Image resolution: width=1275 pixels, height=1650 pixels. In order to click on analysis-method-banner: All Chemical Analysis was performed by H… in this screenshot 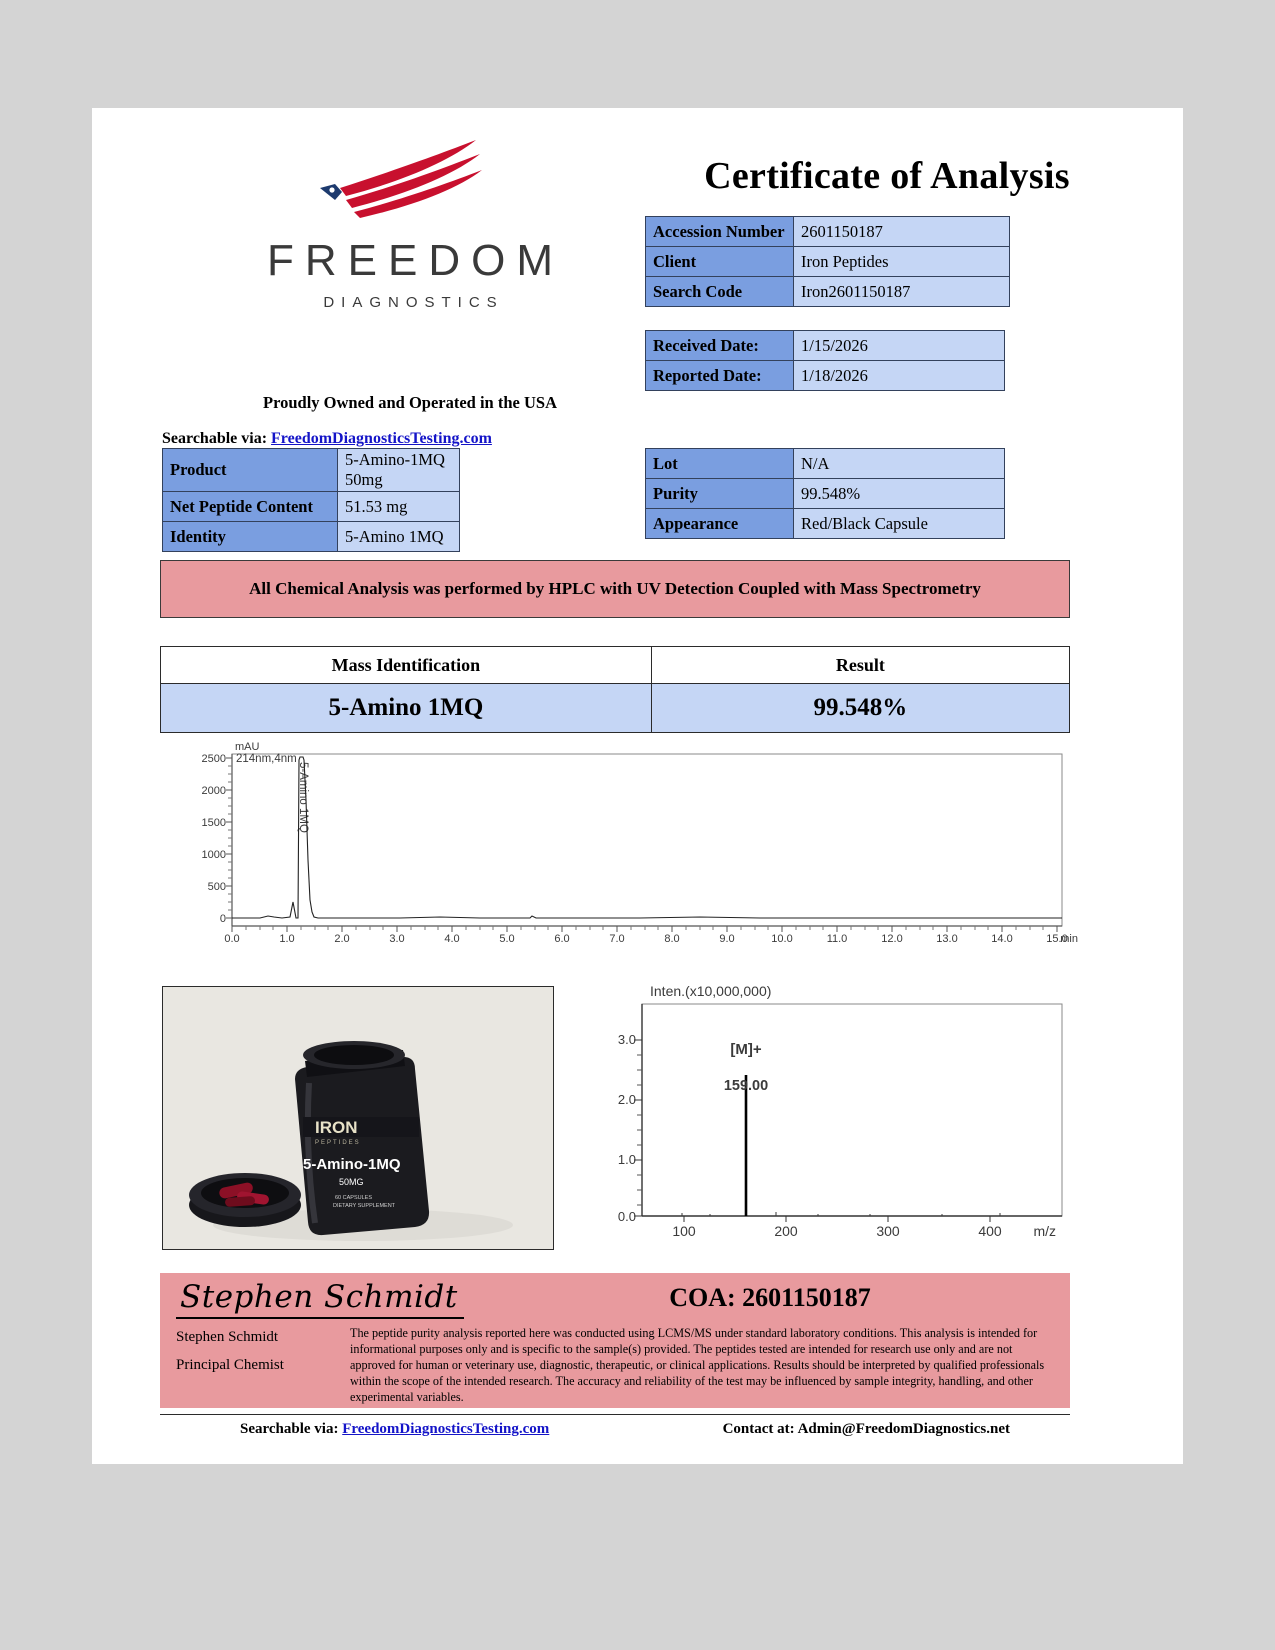, I will do `click(615, 589)`.